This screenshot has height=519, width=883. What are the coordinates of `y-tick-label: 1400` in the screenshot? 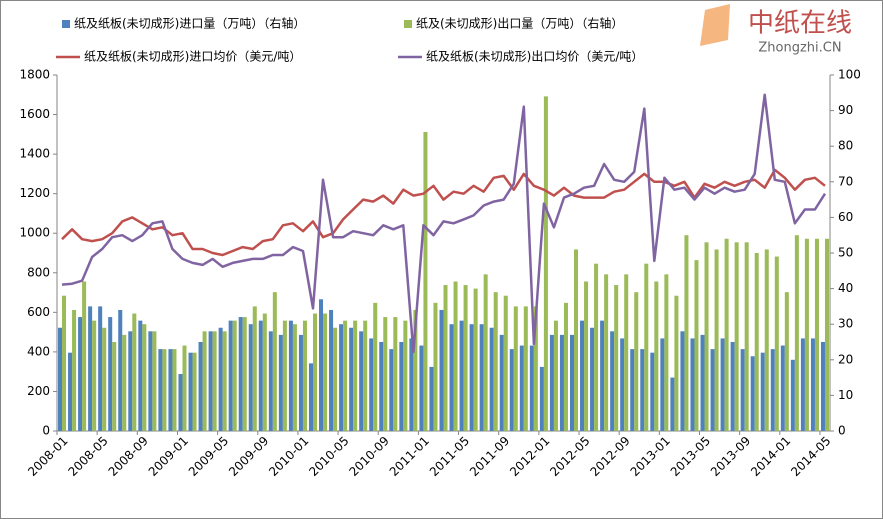 It's located at (34, 154).